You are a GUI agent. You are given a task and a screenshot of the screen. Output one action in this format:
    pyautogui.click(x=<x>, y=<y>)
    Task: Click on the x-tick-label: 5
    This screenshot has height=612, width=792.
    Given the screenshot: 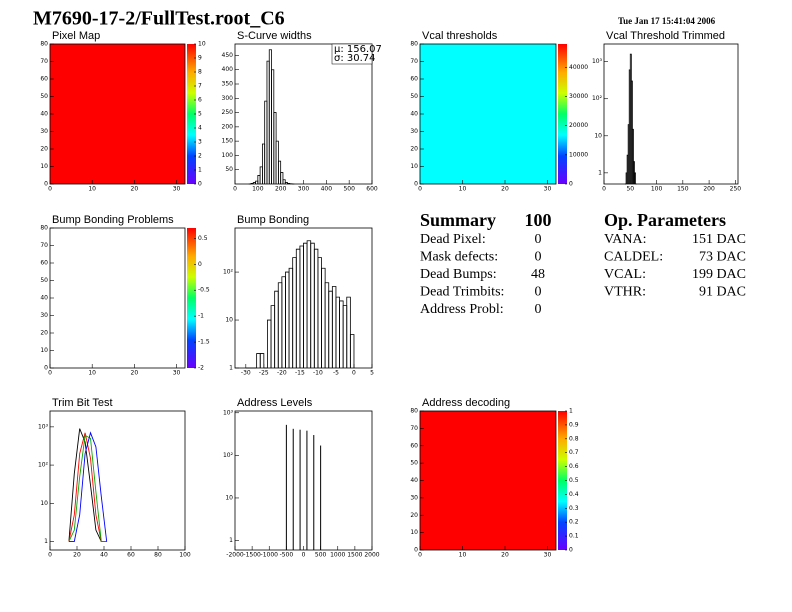 What is the action you would take?
    pyautogui.click(x=372, y=373)
    